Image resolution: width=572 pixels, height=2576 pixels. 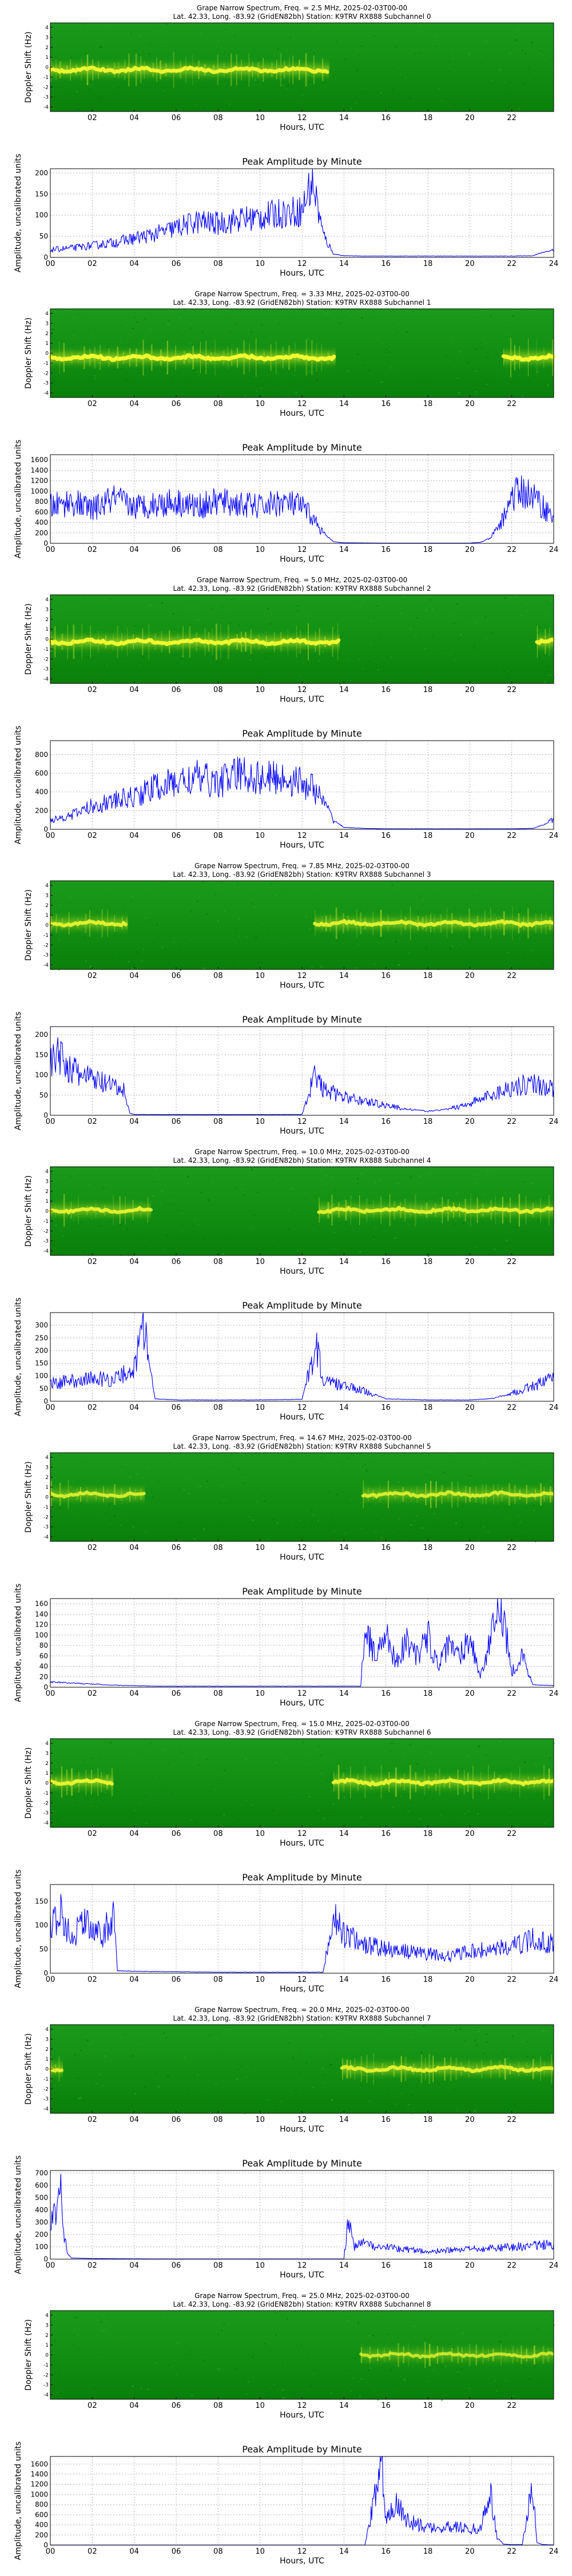 What do you see at coordinates (302, 2120) in the screenshot?
I see `spectrogram-xtick-label: 12` at bounding box center [302, 2120].